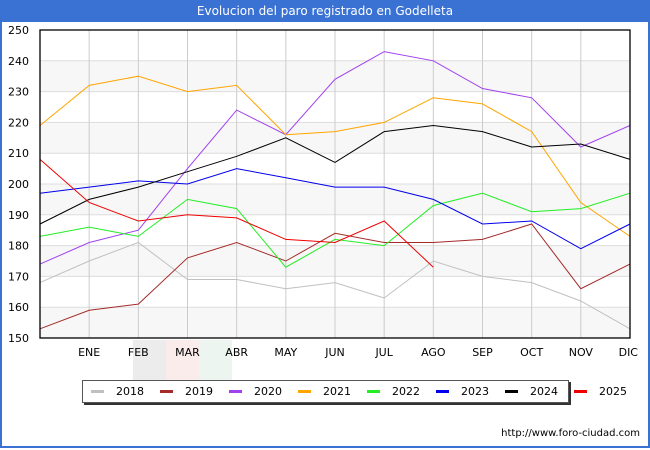 This screenshot has width=650, height=450. I want to click on x-tick-label: AGO, so click(433, 352).